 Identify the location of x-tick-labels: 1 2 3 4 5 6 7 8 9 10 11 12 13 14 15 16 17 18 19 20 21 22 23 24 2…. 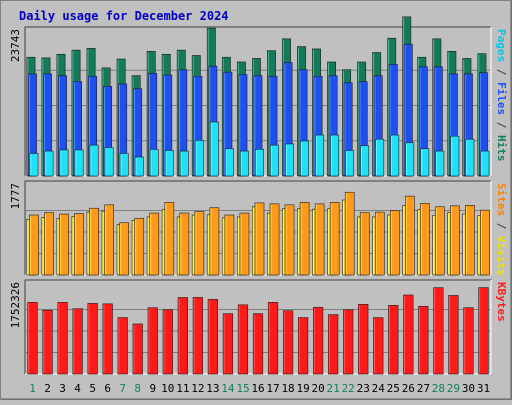
(259, 388).